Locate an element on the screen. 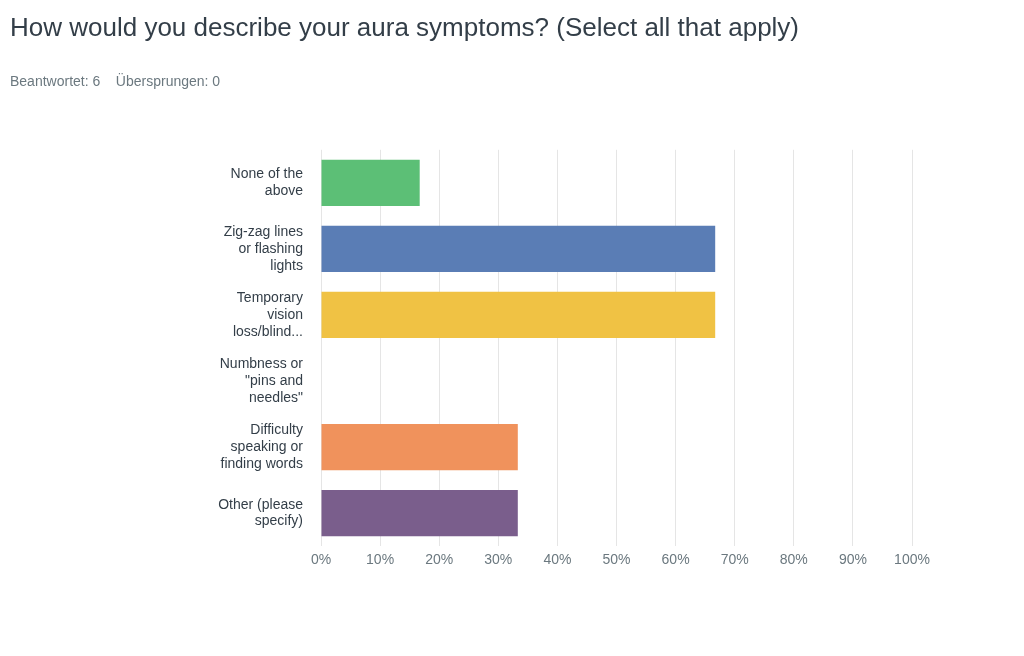  y-tick-label: None of the above is located at coordinates (267, 182).